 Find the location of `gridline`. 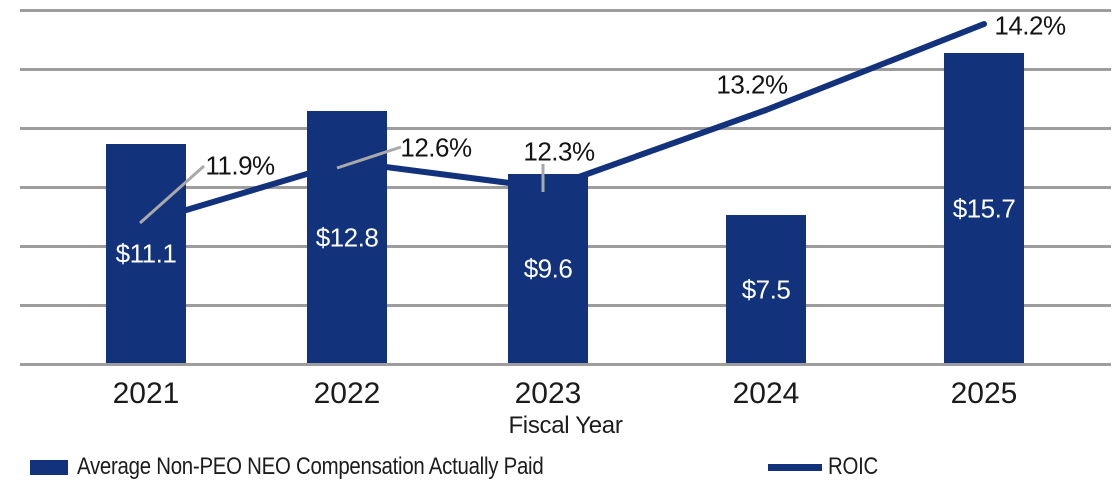

gridline is located at coordinates (565, 10).